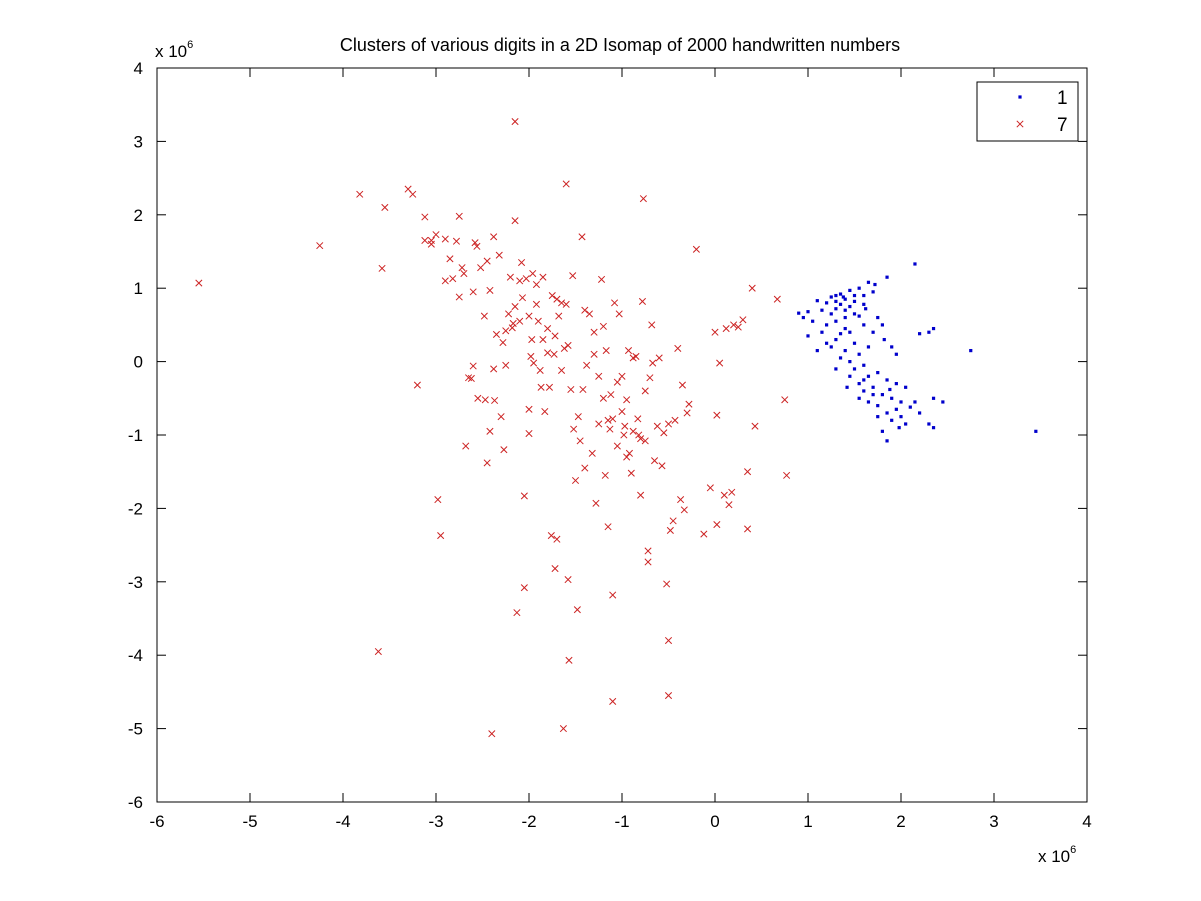 The height and width of the screenshot is (901, 1201). What do you see at coordinates (1086, 821) in the screenshot?
I see `x-tick-label: 4` at bounding box center [1086, 821].